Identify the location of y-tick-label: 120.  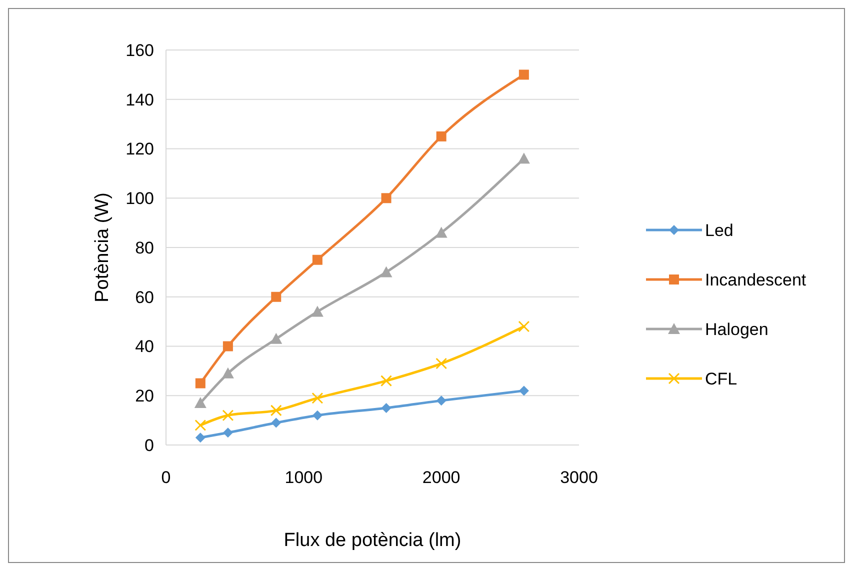
(140, 149).